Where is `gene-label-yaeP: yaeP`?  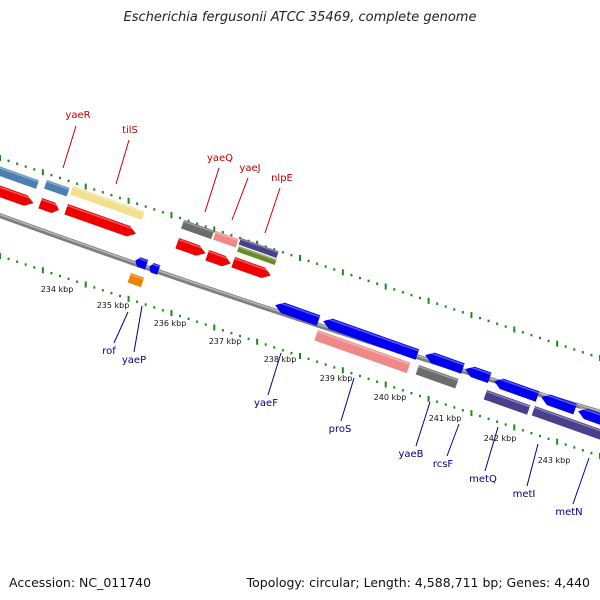 gene-label-yaeP: yaeP is located at coordinates (134, 360).